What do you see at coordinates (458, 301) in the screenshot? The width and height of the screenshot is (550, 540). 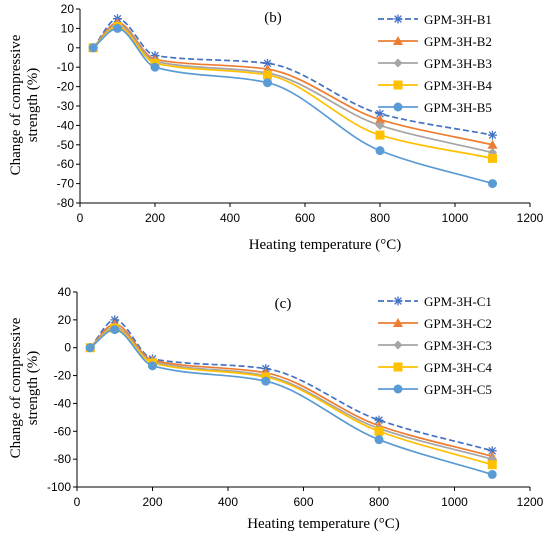 I see `legend-label: GPM-3H-C1` at bounding box center [458, 301].